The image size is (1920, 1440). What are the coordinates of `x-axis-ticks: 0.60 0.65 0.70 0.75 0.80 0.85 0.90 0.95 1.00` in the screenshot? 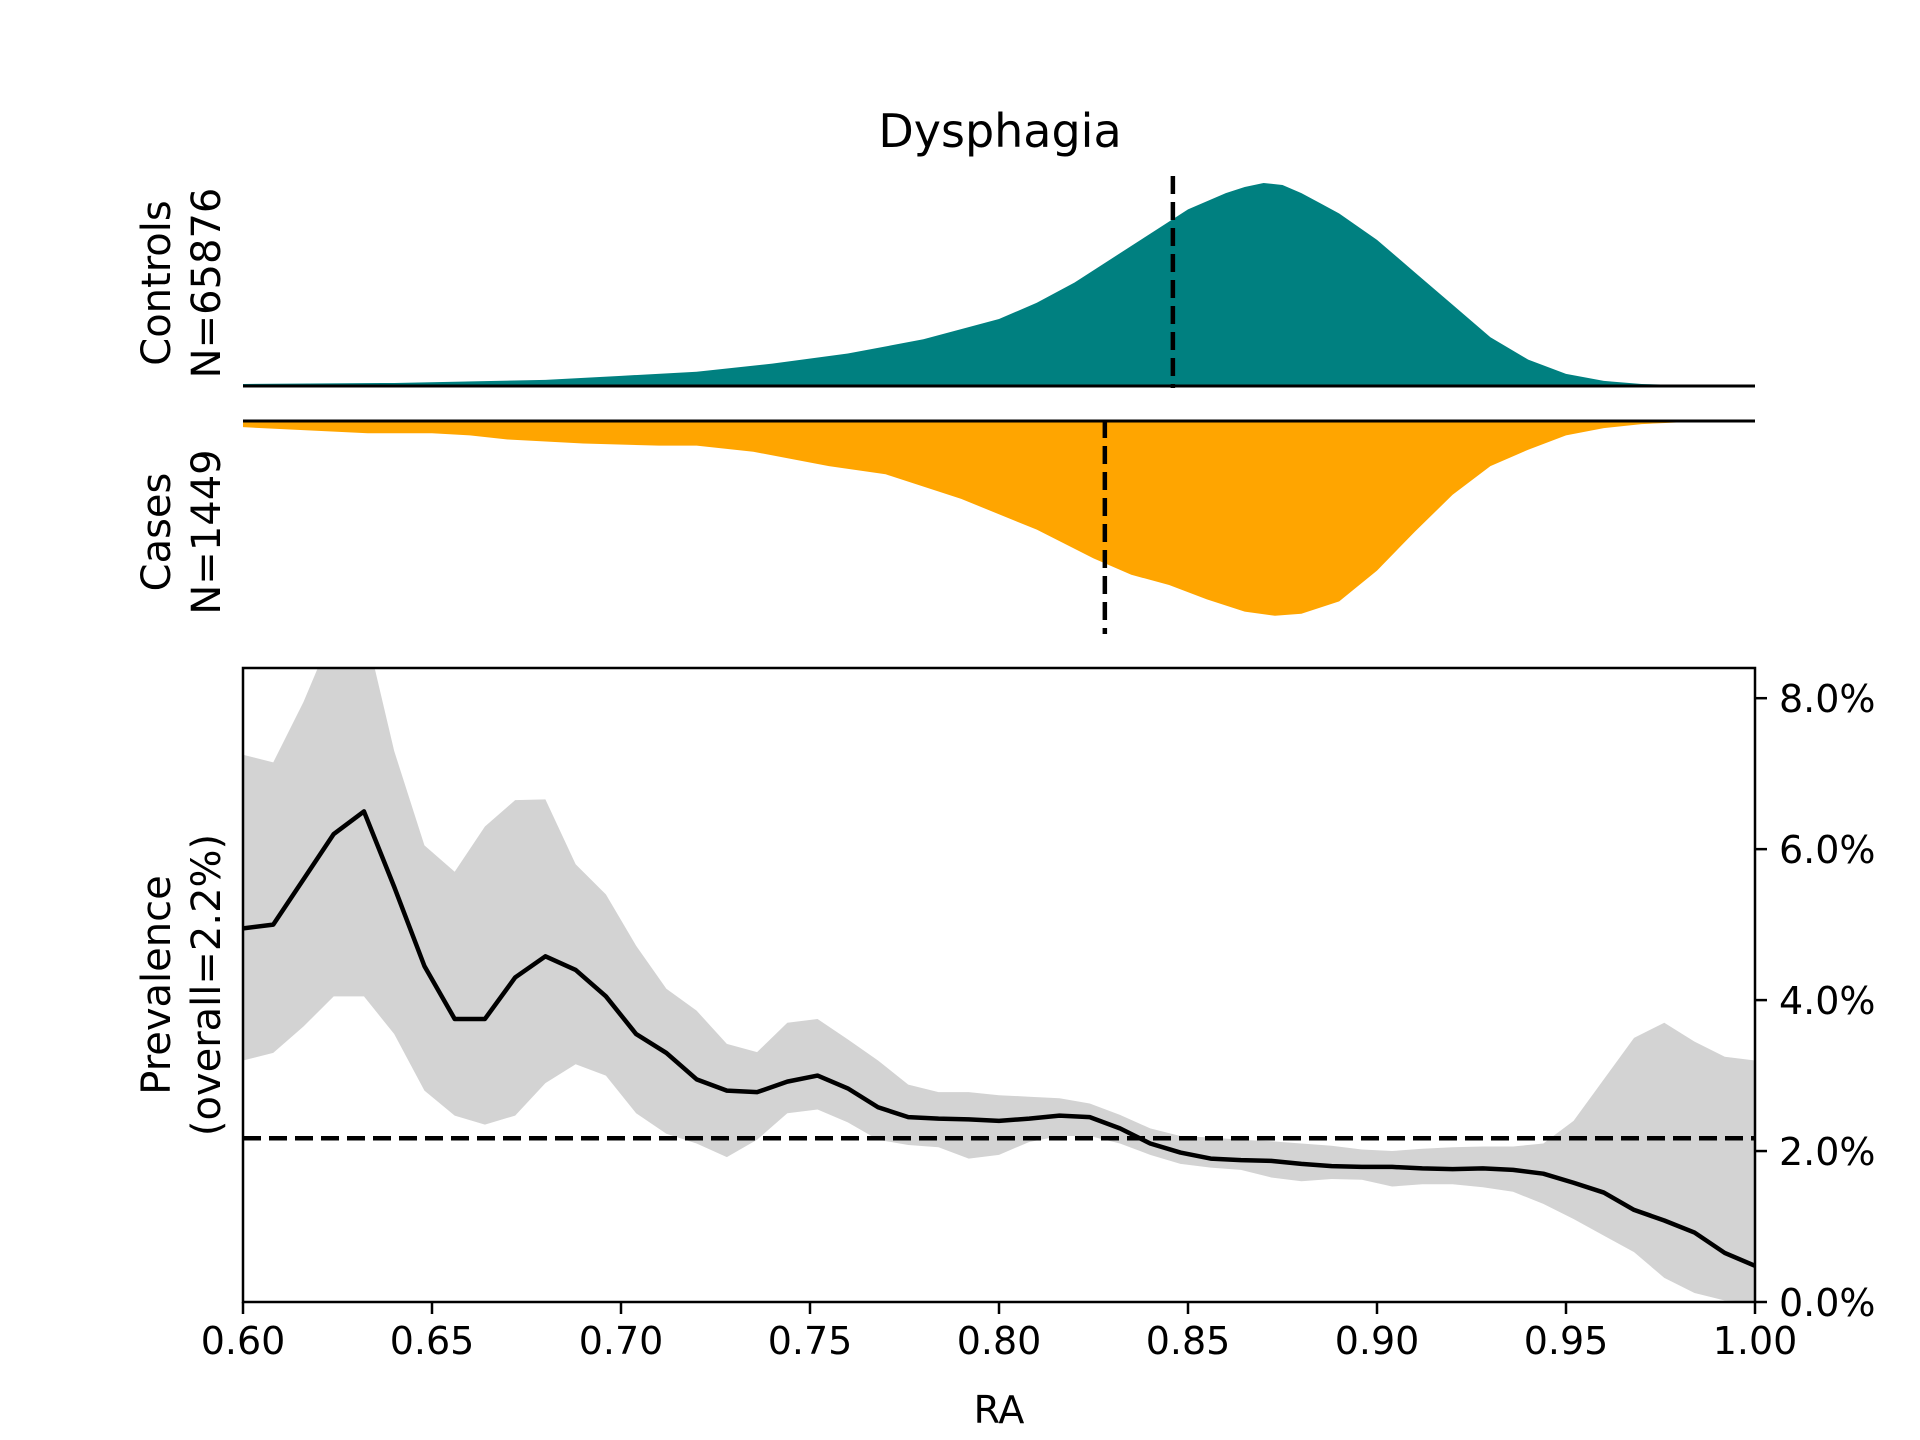 It's located at (999, 1332).